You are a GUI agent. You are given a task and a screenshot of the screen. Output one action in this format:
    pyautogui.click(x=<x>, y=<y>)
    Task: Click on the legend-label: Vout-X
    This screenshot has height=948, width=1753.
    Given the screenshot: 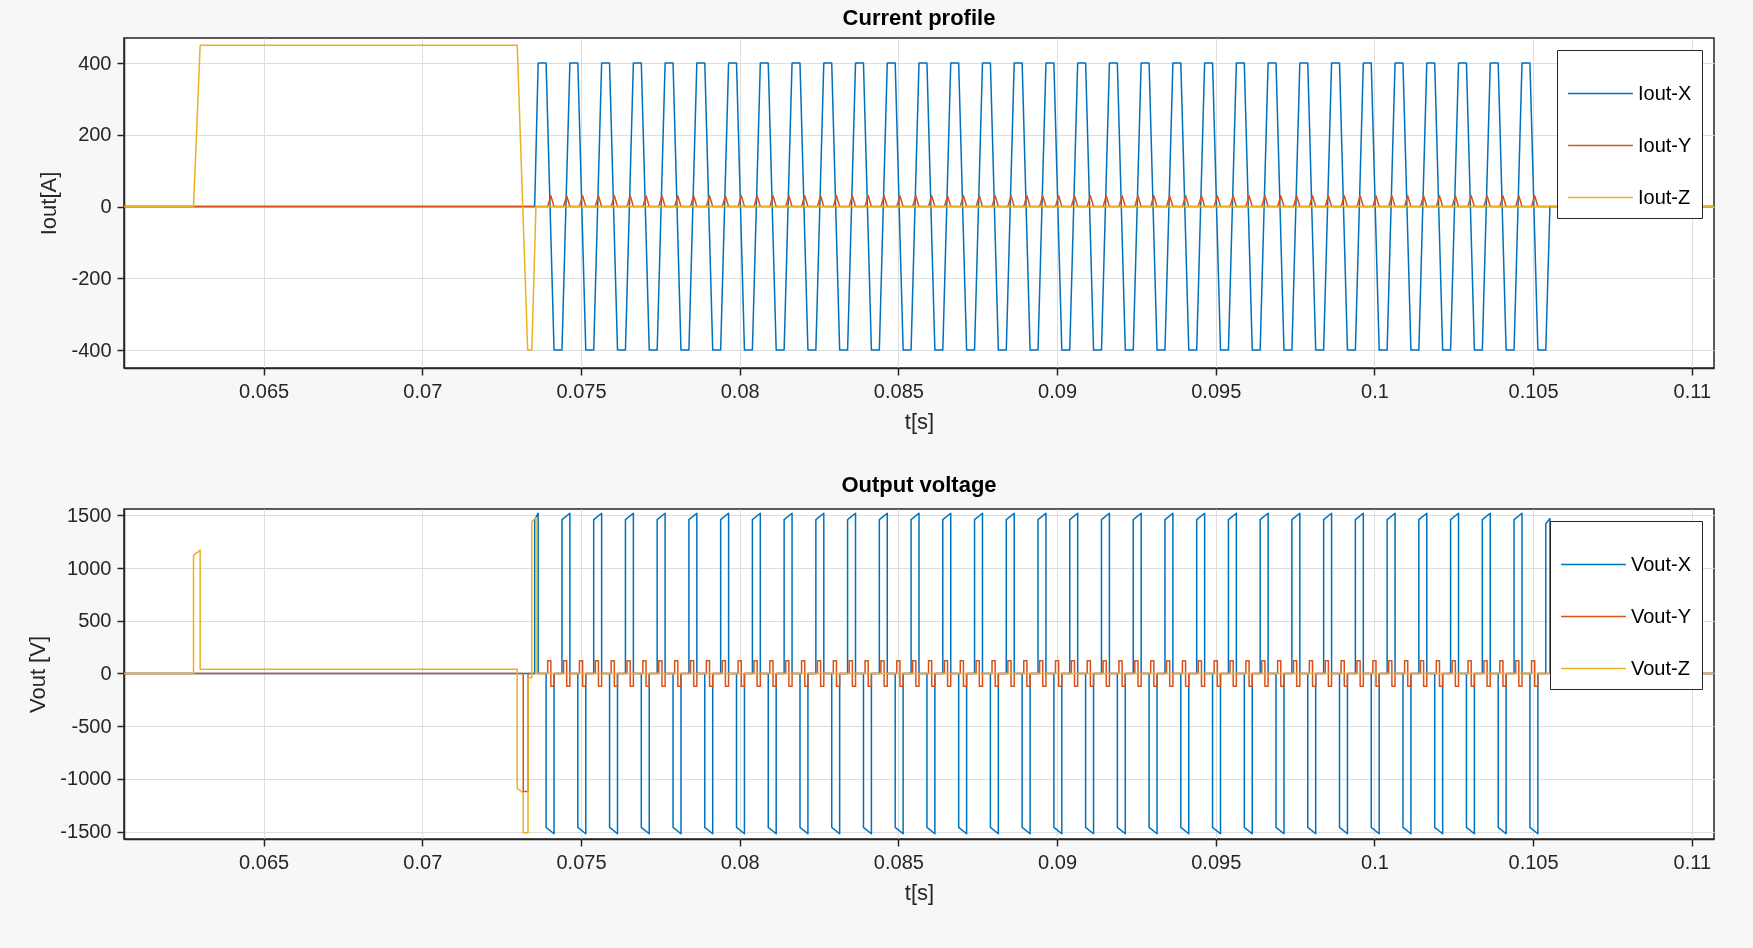 What is the action you would take?
    pyautogui.click(x=1661, y=563)
    